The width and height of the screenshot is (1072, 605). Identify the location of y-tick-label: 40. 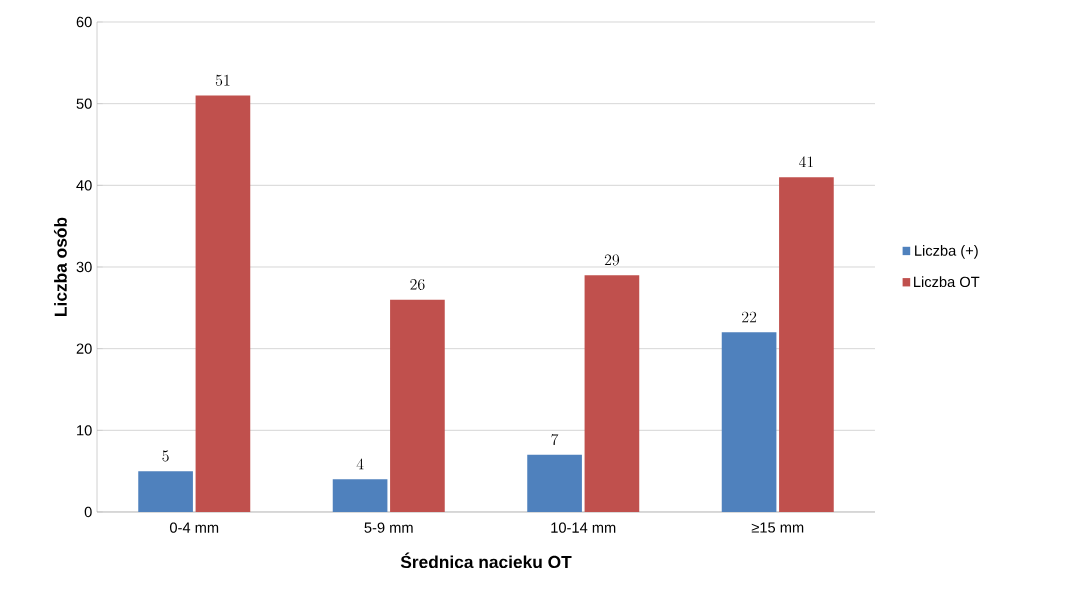
(84, 185).